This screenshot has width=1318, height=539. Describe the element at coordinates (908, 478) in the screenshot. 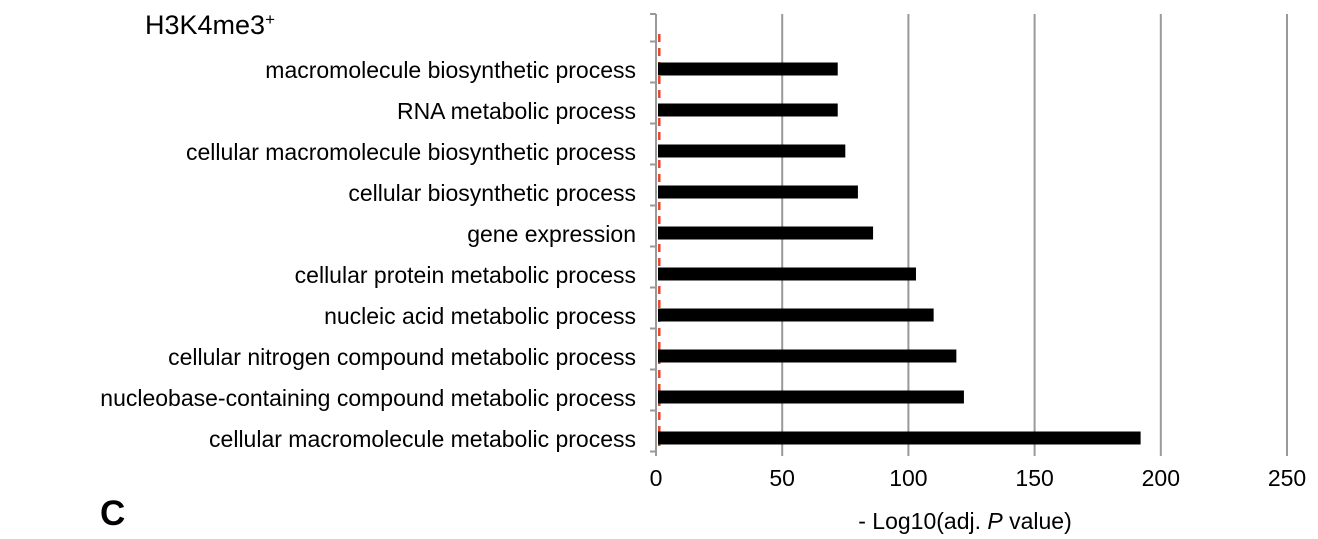

I see `x-tick-label-100: 100` at that location.